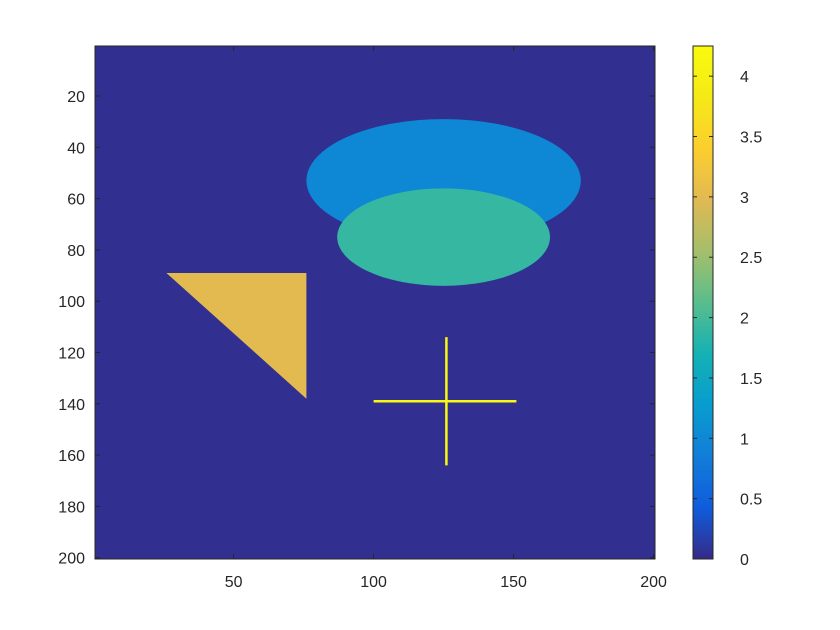 The image size is (840, 630). I want to click on x-tick-label: 200, so click(653, 582).